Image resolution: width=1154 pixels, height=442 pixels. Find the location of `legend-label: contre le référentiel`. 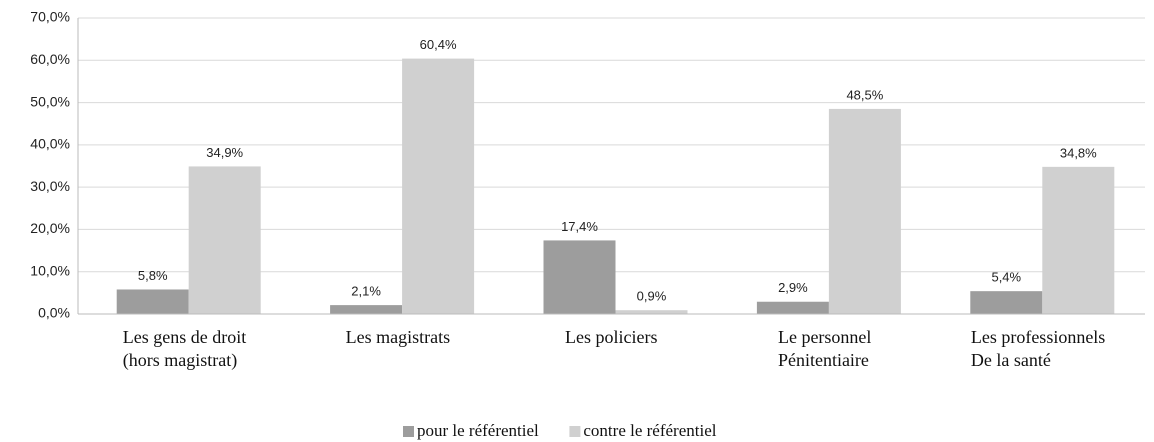

legend-label: contre le référentiel is located at coordinates (649, 430).